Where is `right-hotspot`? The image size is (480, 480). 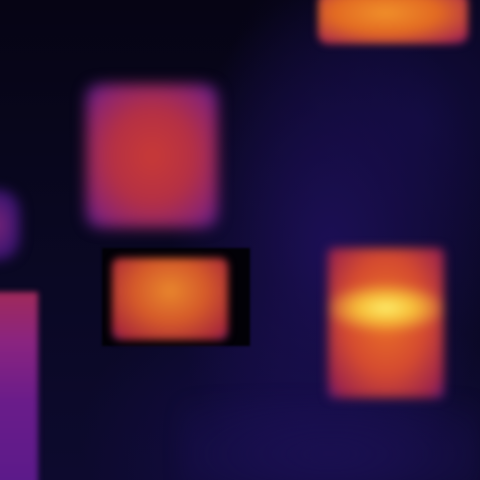 right-hotspot is located at coordinates (386, 323).